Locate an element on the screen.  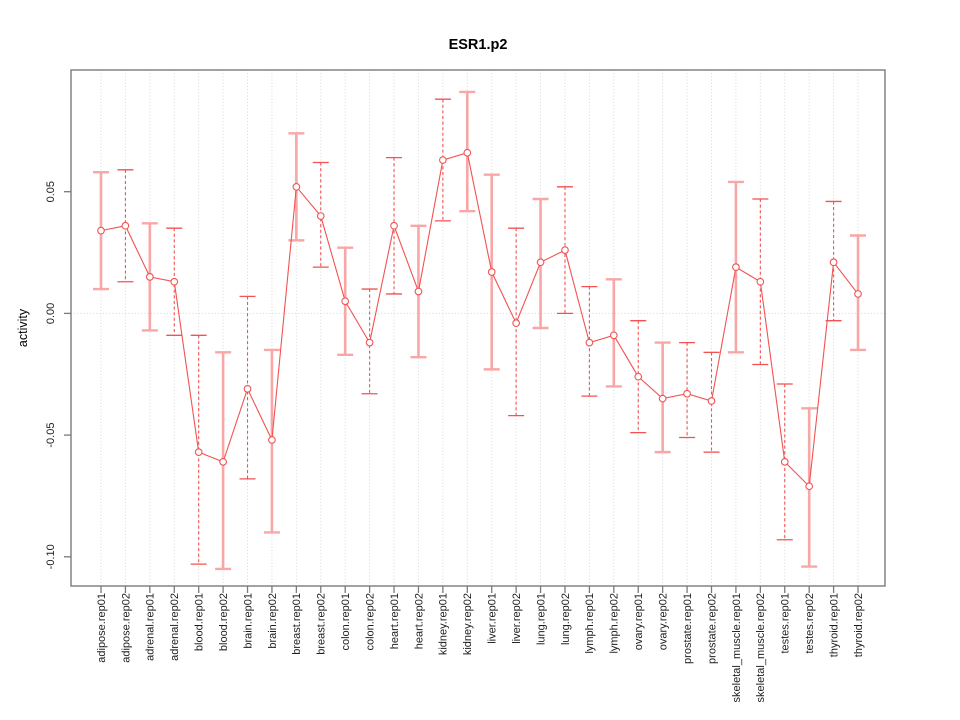
x-tick-label: ovary.rep02 is located at coordinates (664, 621).